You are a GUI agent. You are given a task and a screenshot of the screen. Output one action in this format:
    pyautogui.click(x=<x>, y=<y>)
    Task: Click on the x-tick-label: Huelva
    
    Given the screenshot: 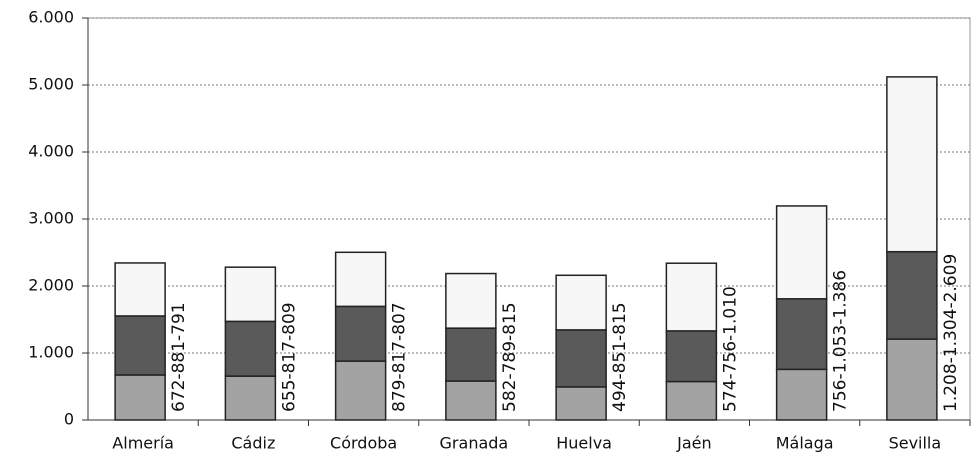 What is the action you would take?
    pyautogui.click(x=584, y=443)
    